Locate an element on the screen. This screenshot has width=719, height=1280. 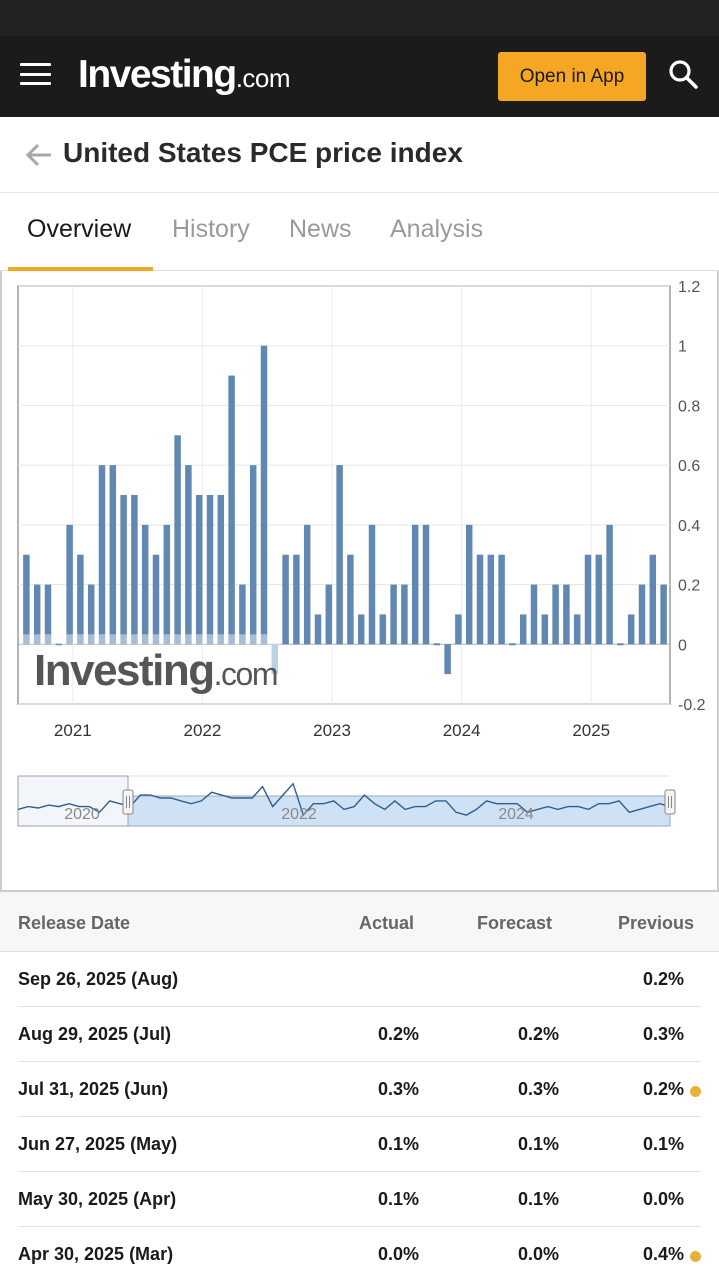
navigator-right-handle is located at coordinates (670, 802).